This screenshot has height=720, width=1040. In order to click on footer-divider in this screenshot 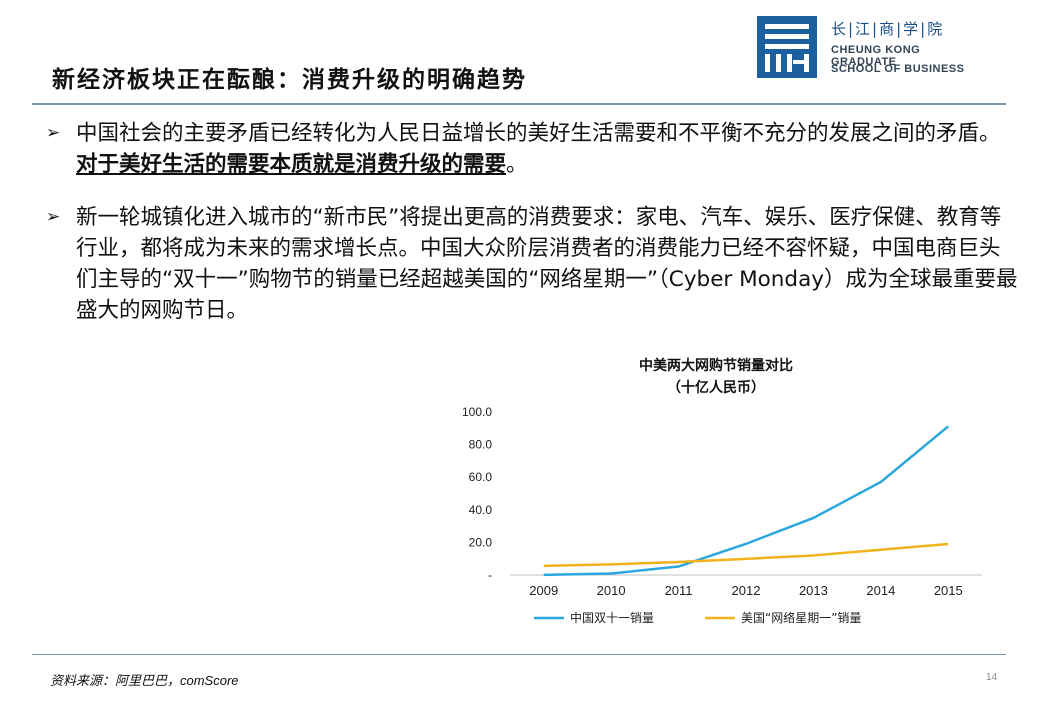, I will do `click(519, 654)`.